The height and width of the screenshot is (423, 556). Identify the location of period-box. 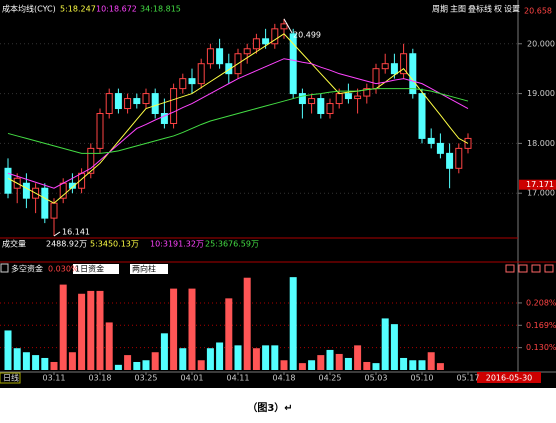
(10, 378).